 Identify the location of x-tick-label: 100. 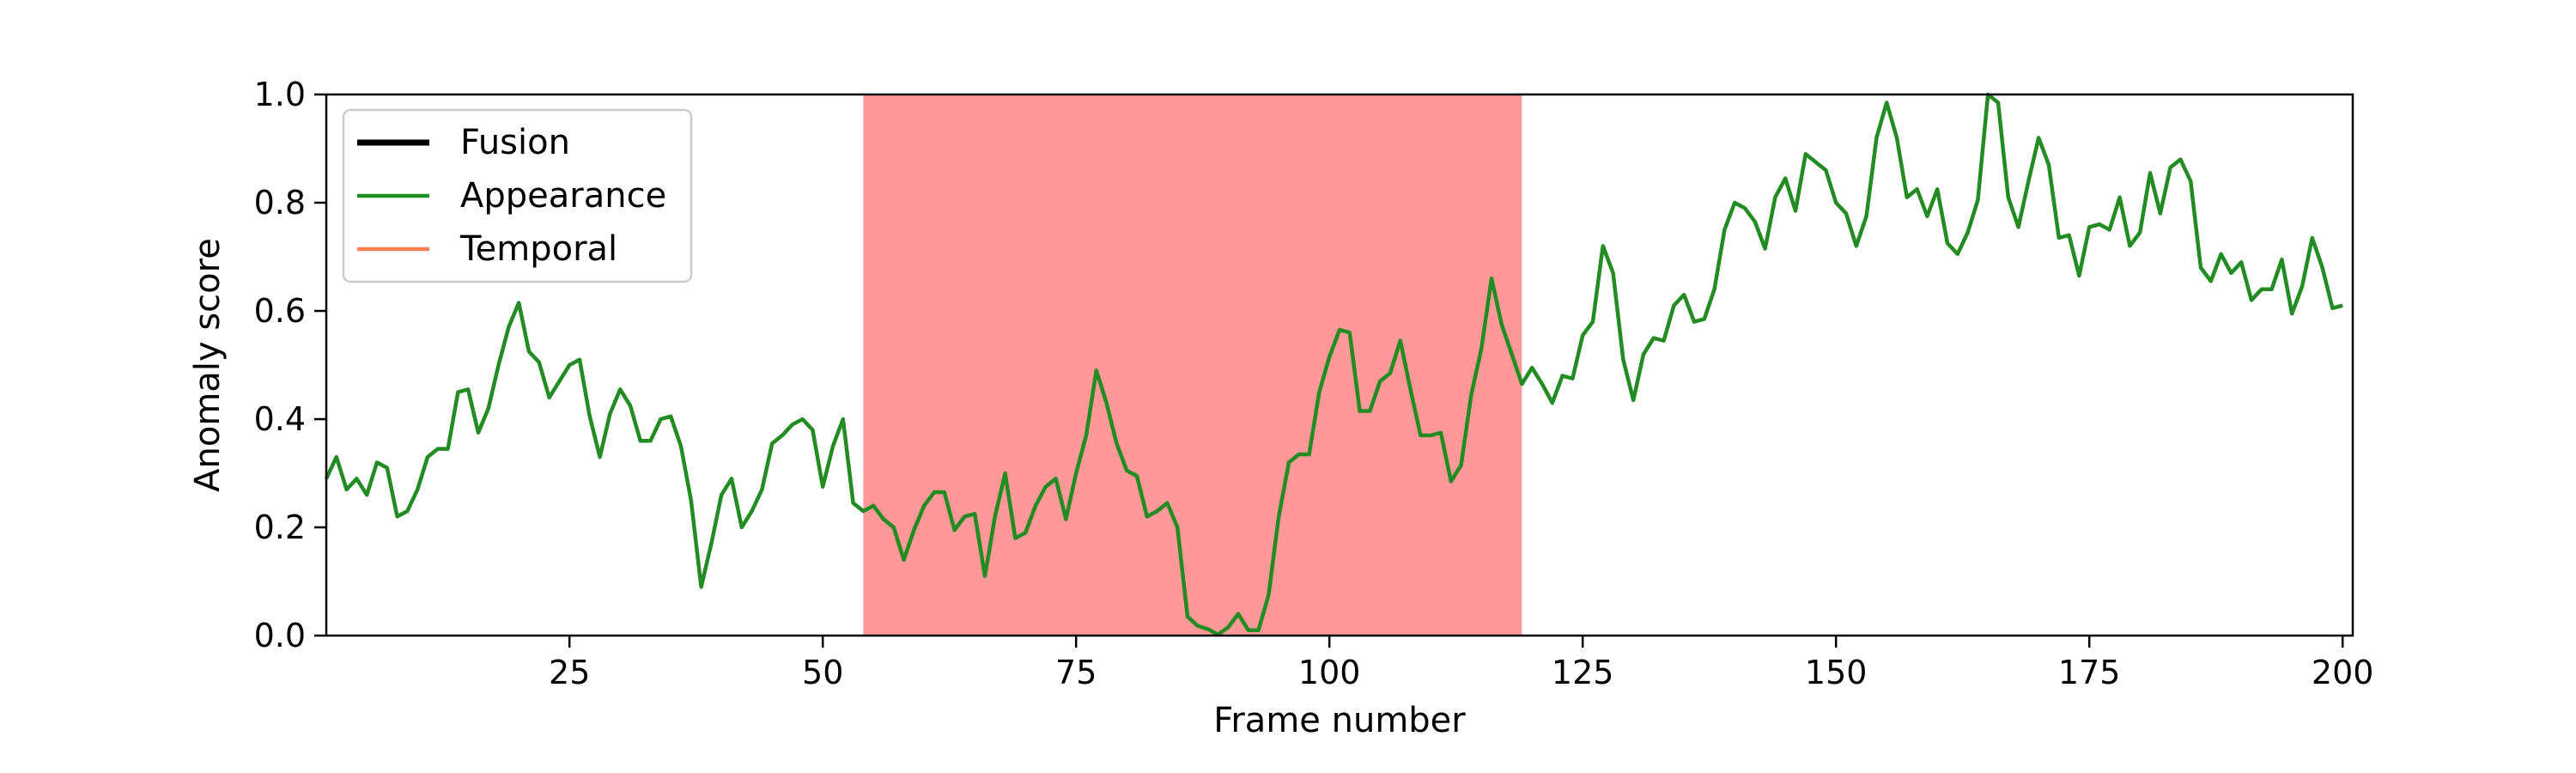
(1330, 672).